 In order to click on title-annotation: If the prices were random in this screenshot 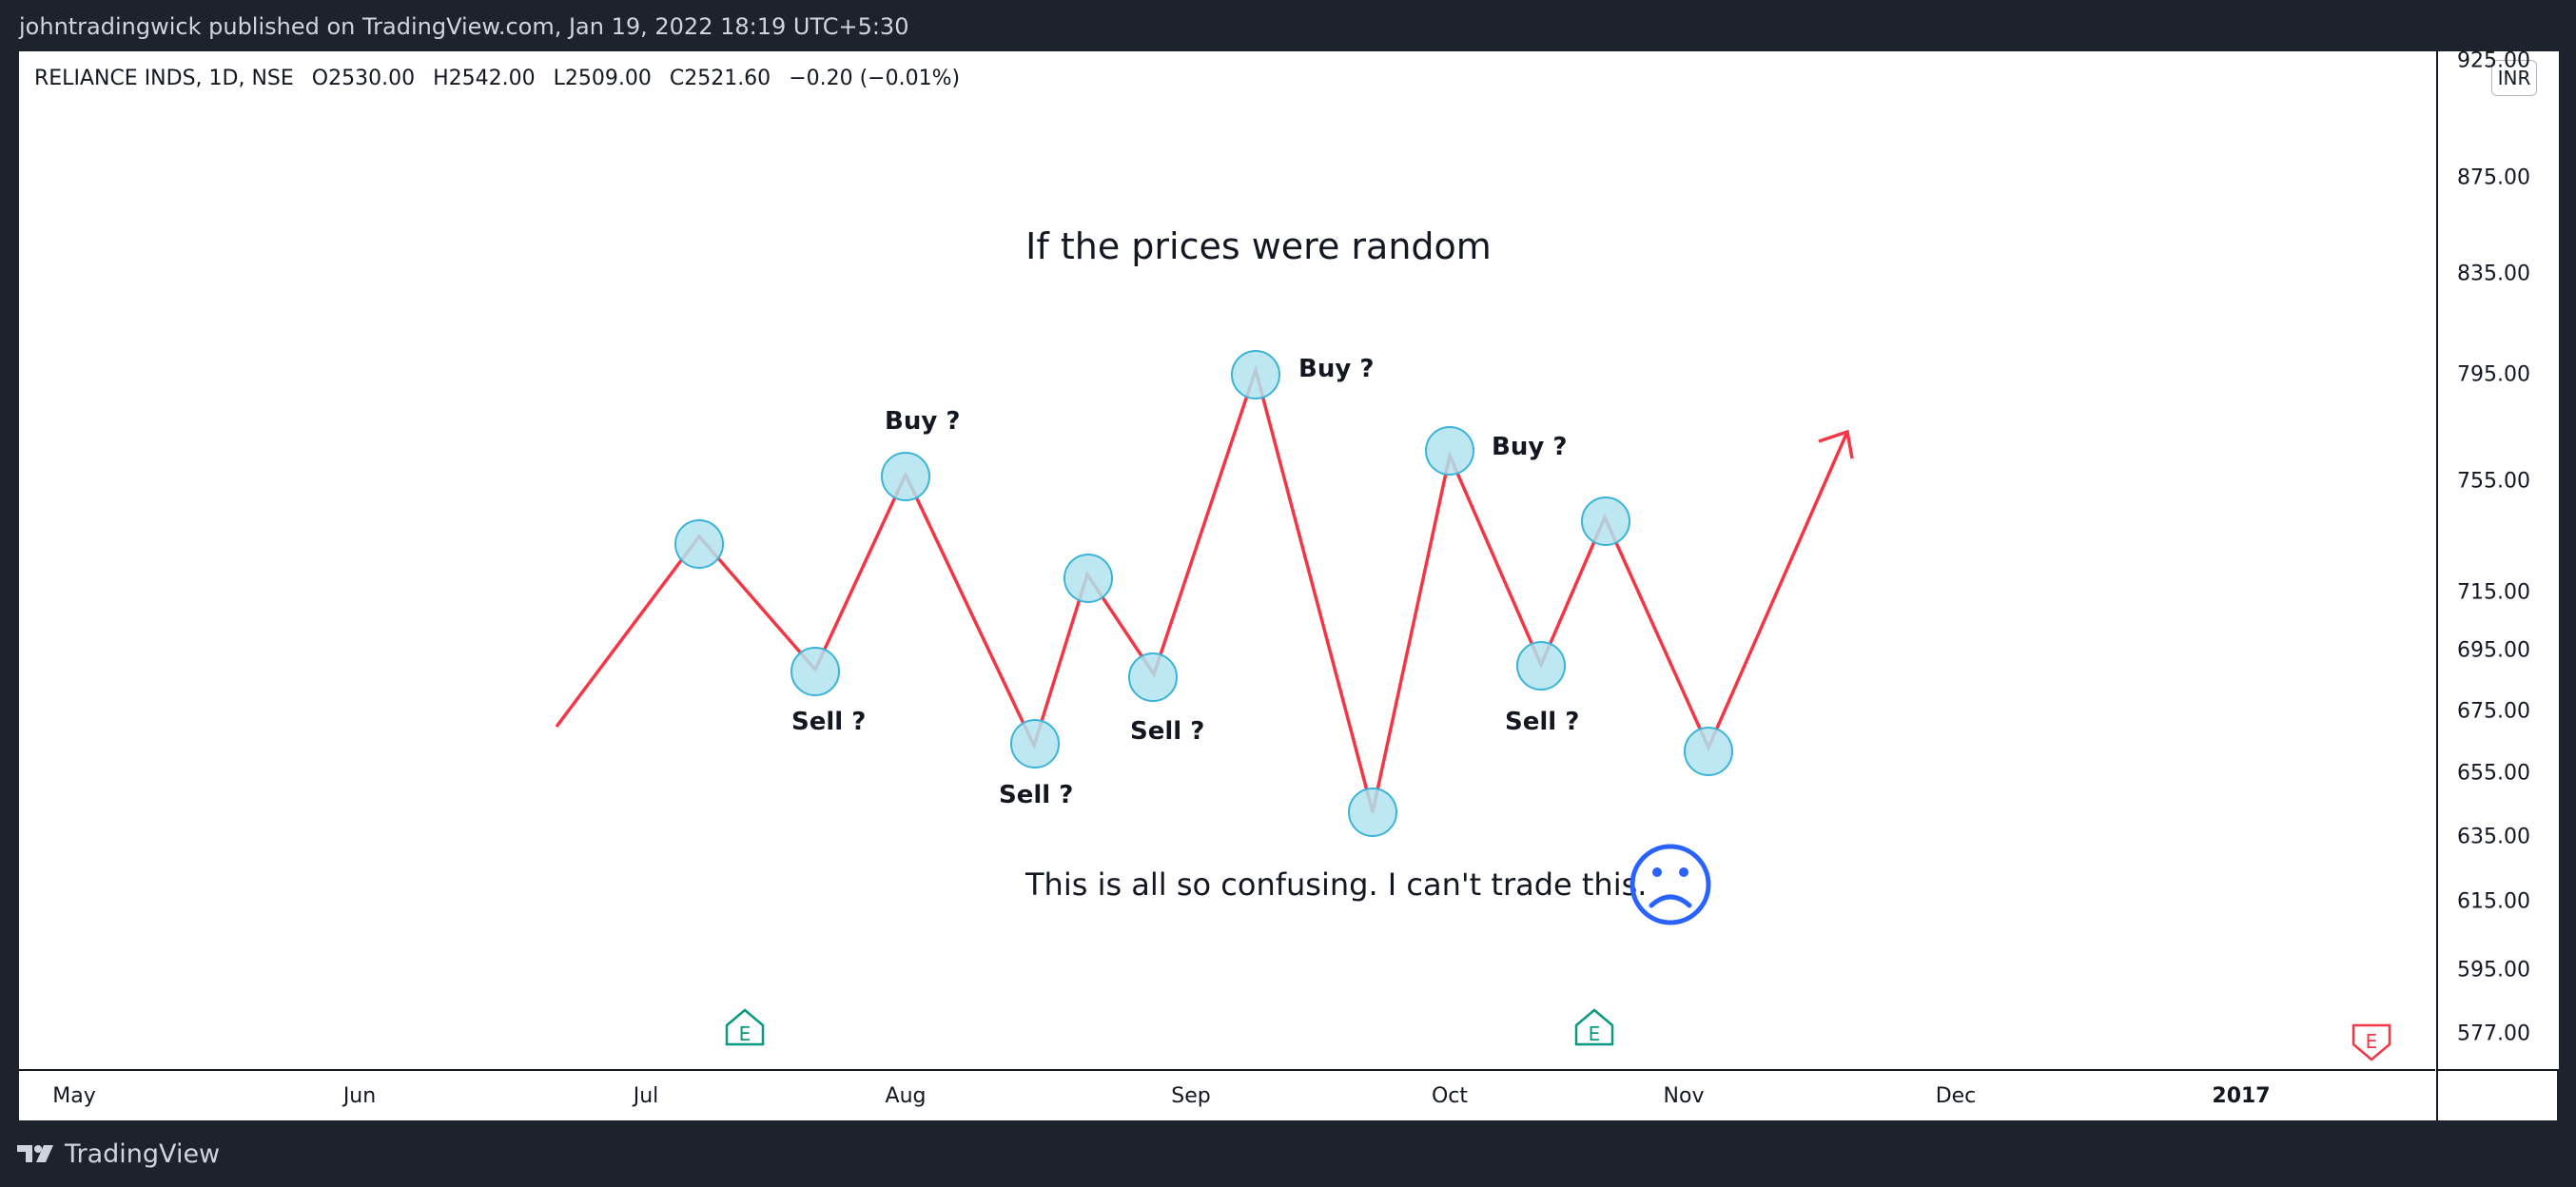, I will do `click(1258, 246)`.